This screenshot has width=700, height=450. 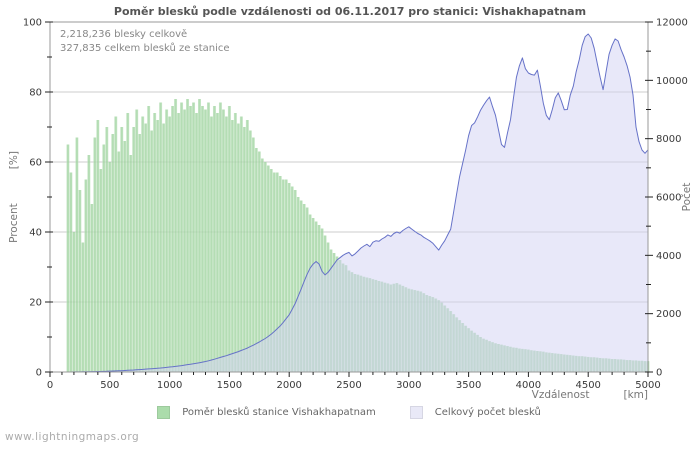 What do you see at coordinates (32, 23) in the screenshot?
I see `y-left-tick-label: 100` at bounding box center [32, 23].